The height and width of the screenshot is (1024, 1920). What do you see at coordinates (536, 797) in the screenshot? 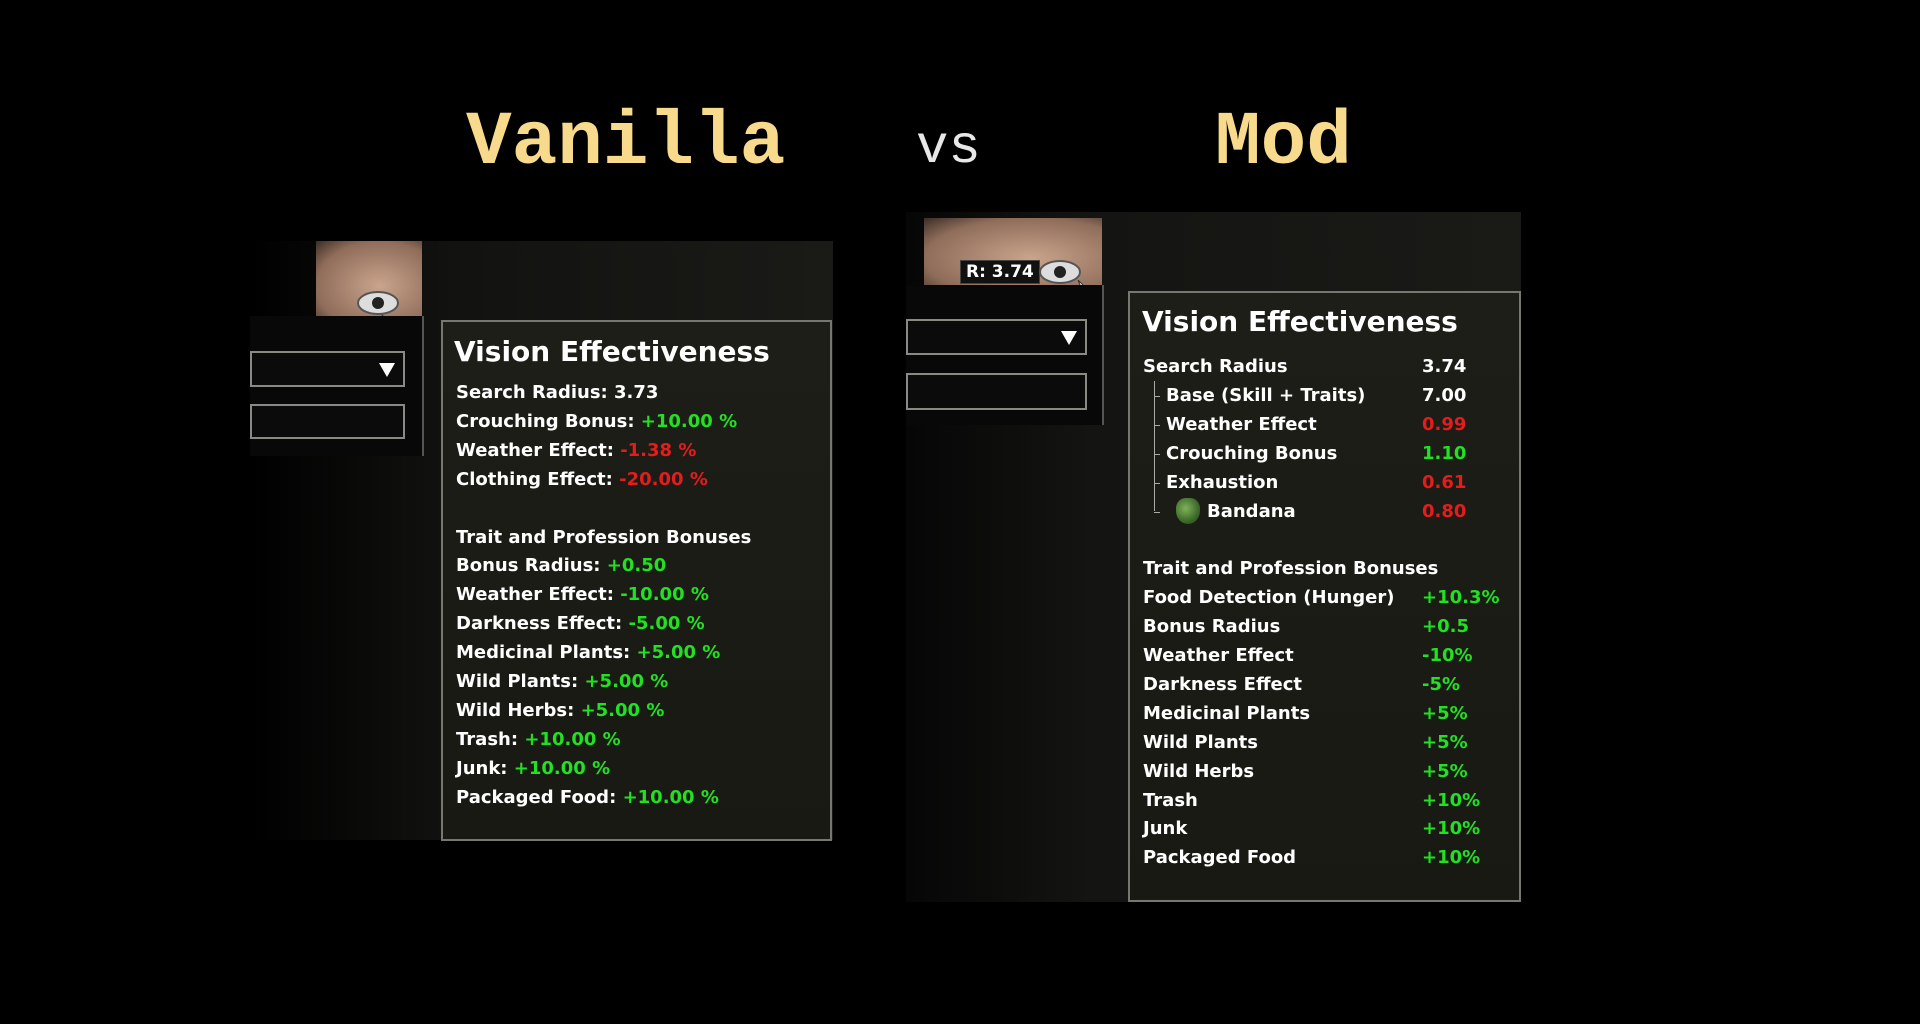
I see `stat-label: Packaged Food:` at bounding box center [536, 797].